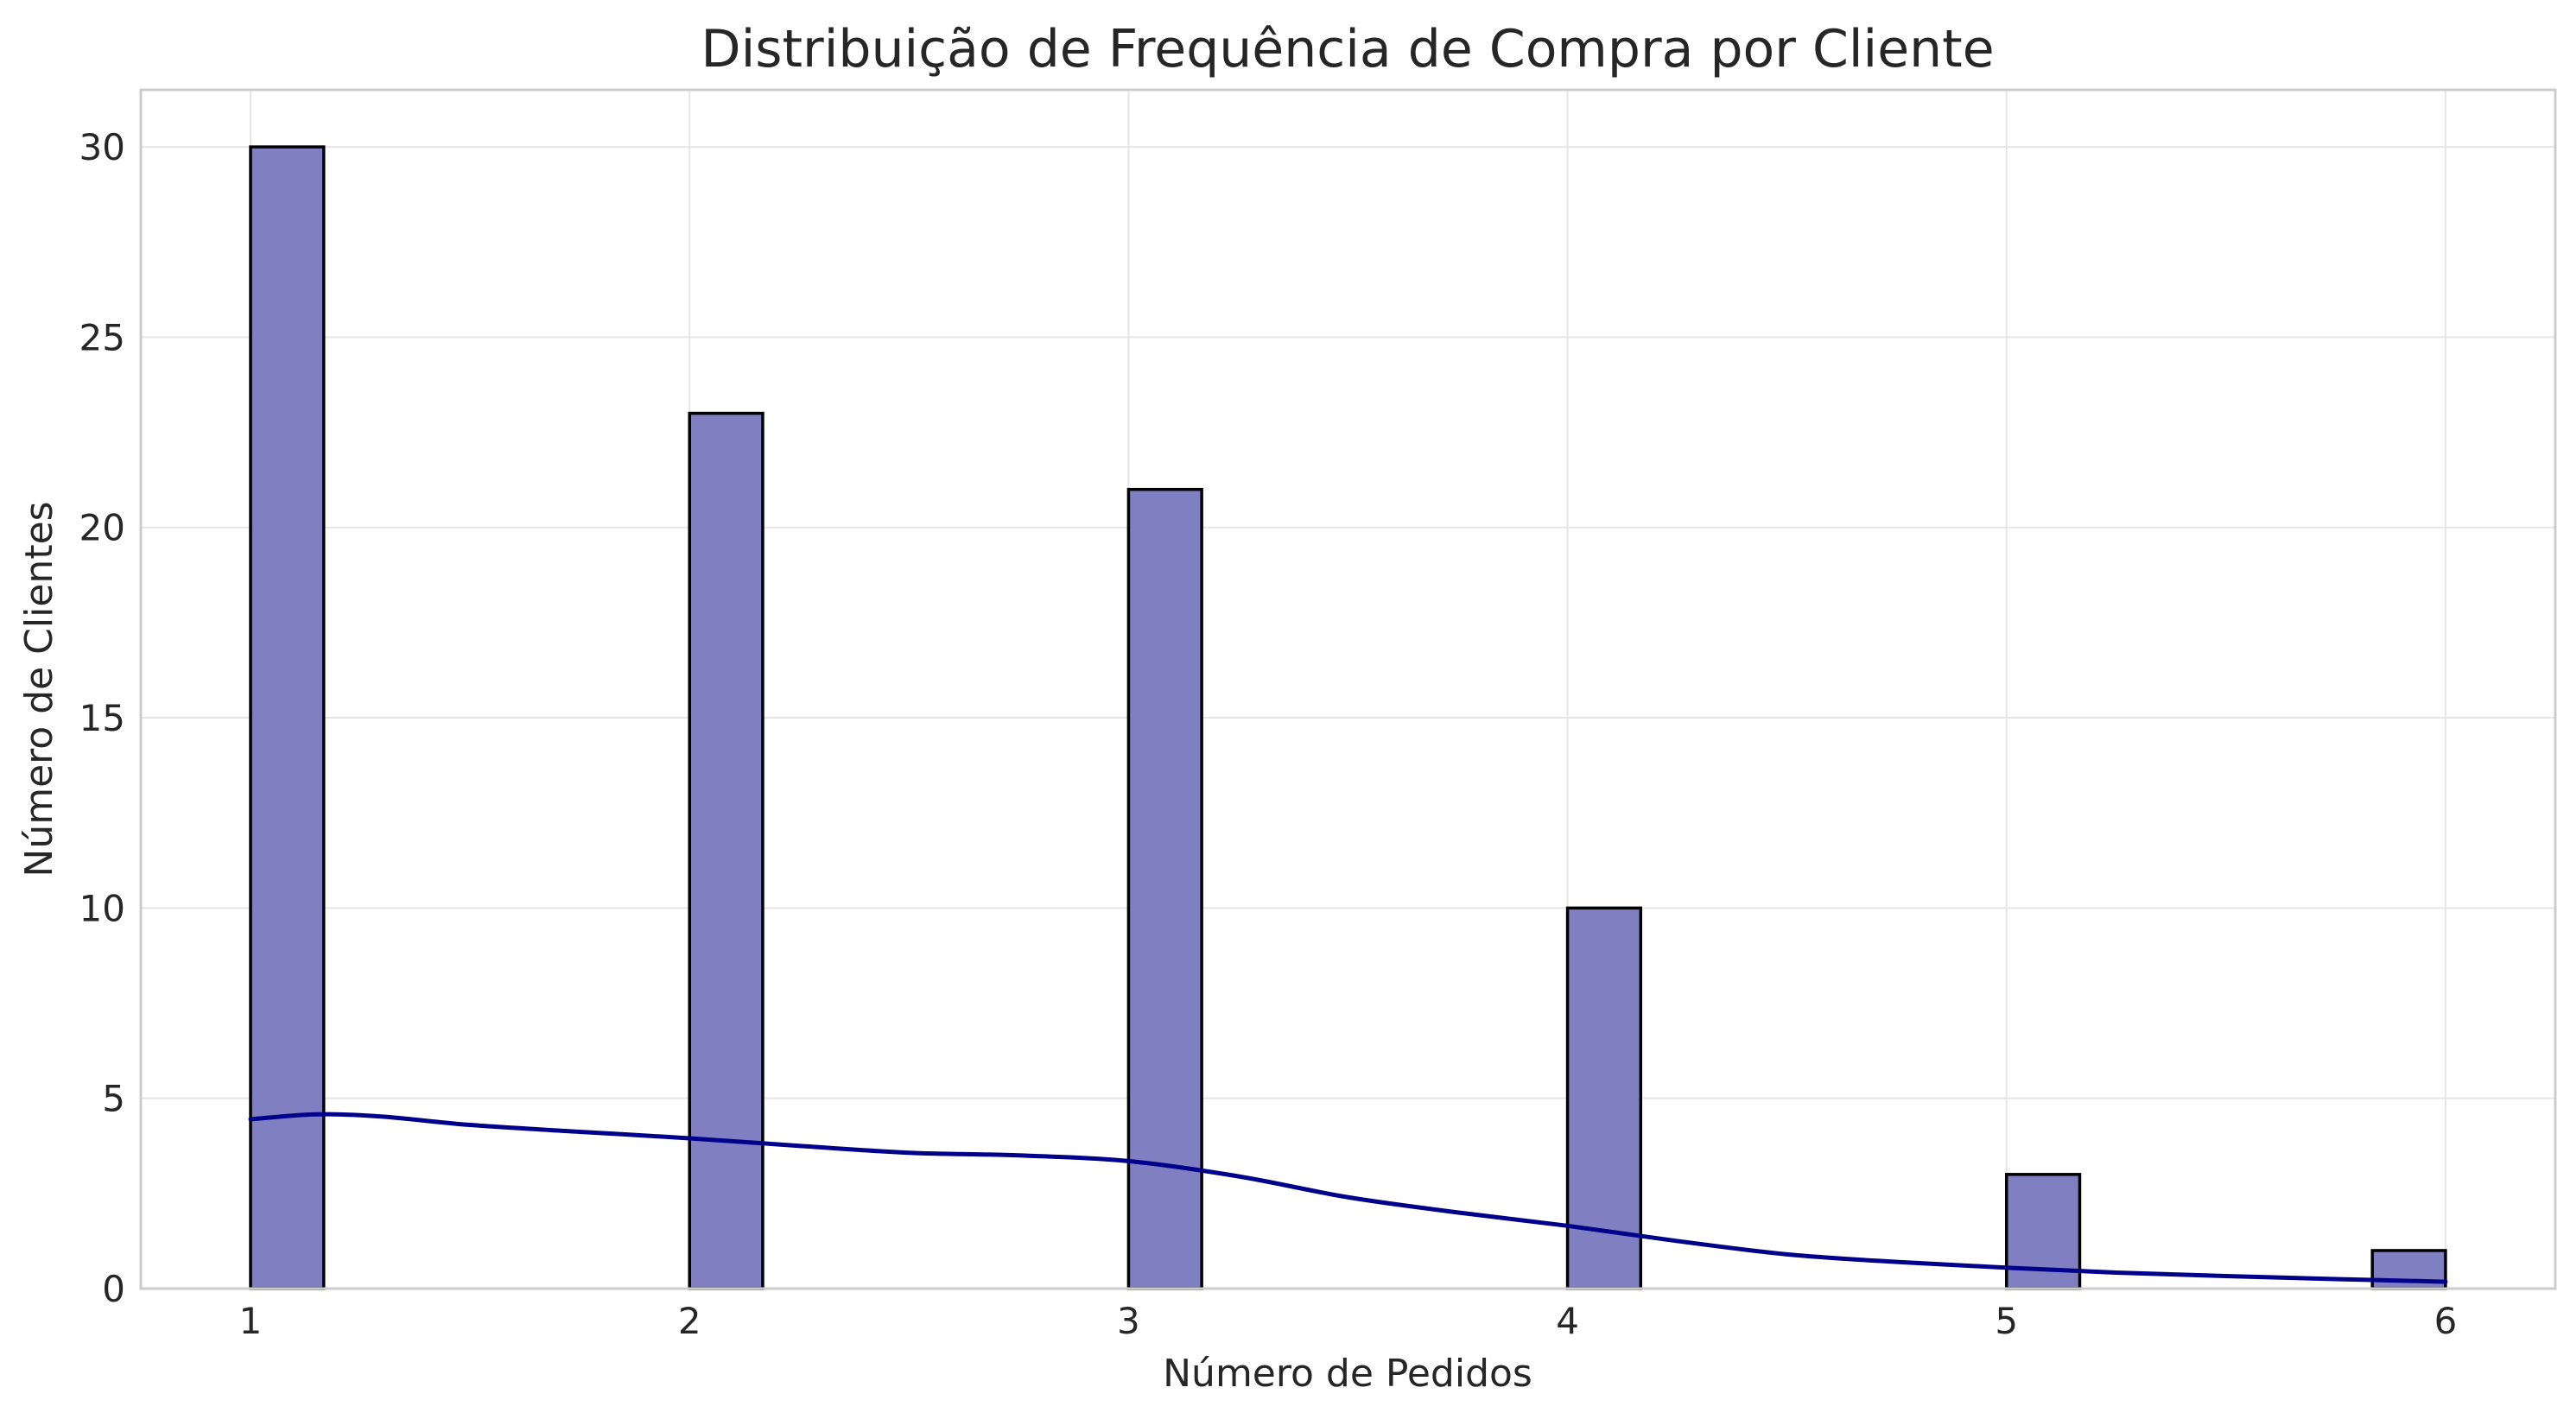  What do you see at coordinates (102, 337) in the screenshot?
I see `y-tick-label: 25` at bounding box center [102, 337].